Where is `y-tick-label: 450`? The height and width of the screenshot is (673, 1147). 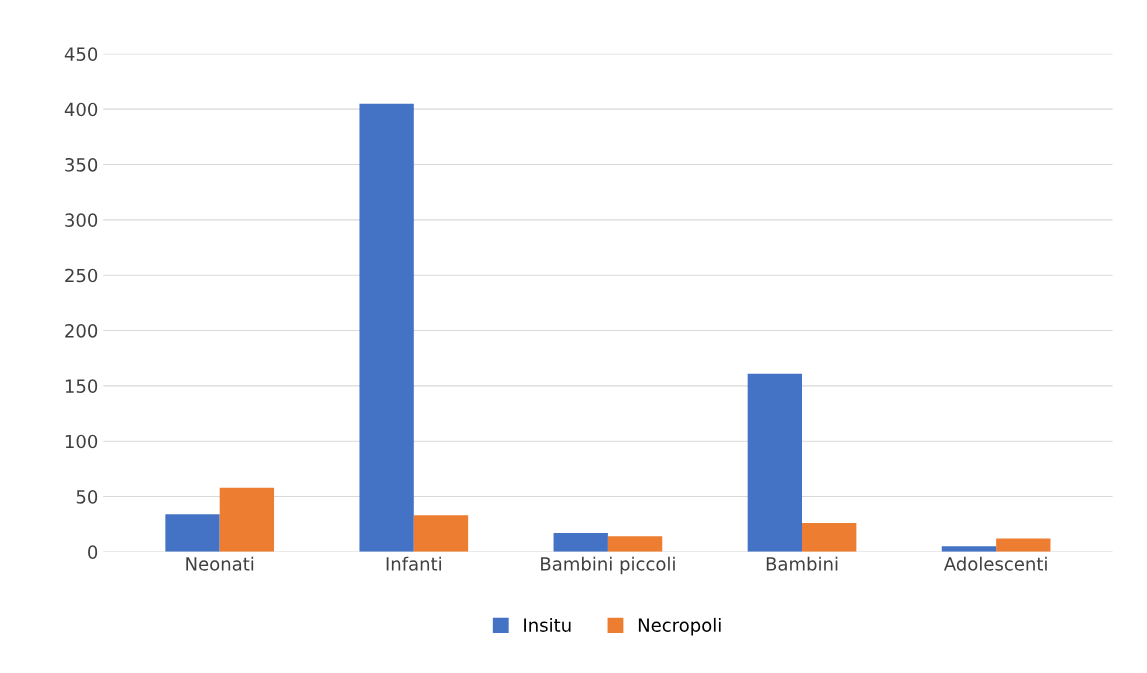
y-tick-label: 450 is located at coordinates (81, 54).